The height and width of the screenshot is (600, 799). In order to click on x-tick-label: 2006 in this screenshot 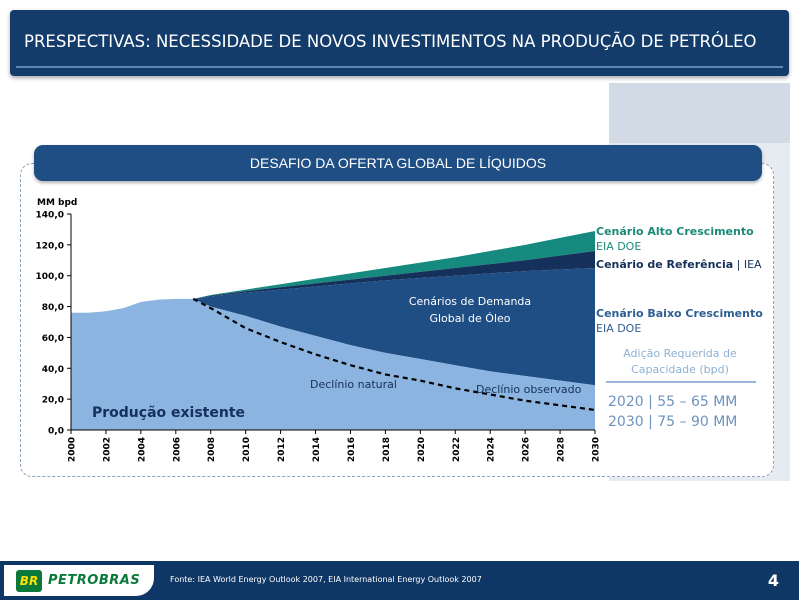, I will do `click(177, 449)`.